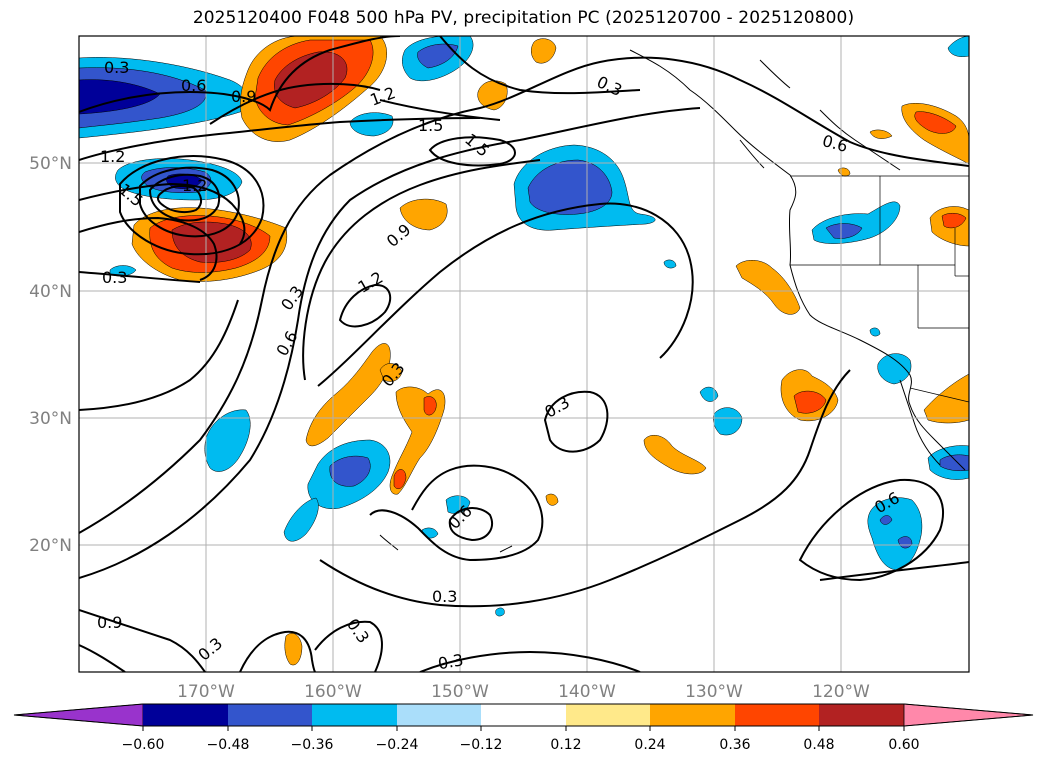 This screenshot has height=765, width=1047. I want to click on latitude-labels: 50°N 40°N 30°N 20°N, so click(50, 355).